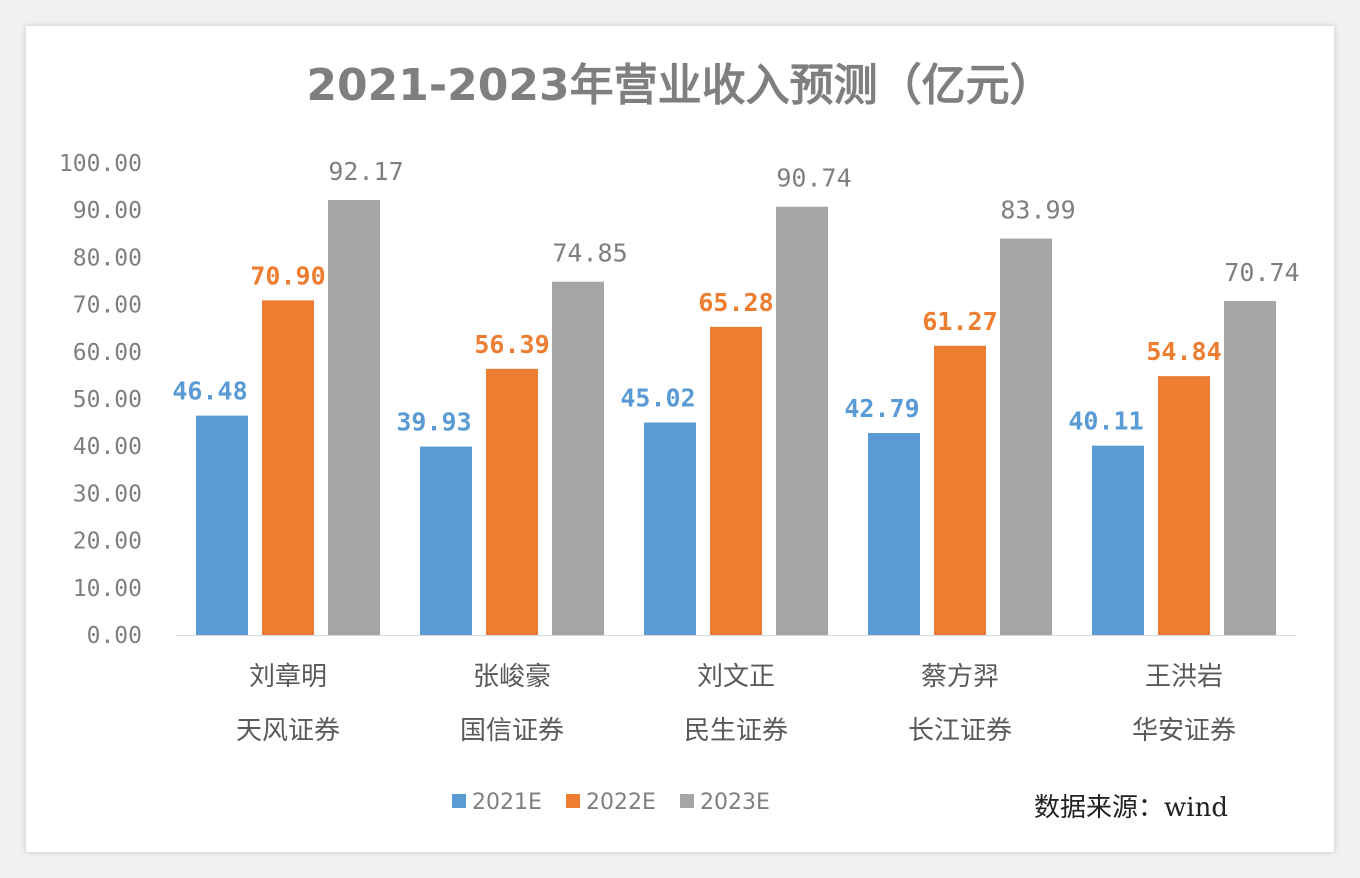 This screenshot has height=878, width=1360. I want to click on x-tick-label-broker: 民生证券, so click(736, 731).